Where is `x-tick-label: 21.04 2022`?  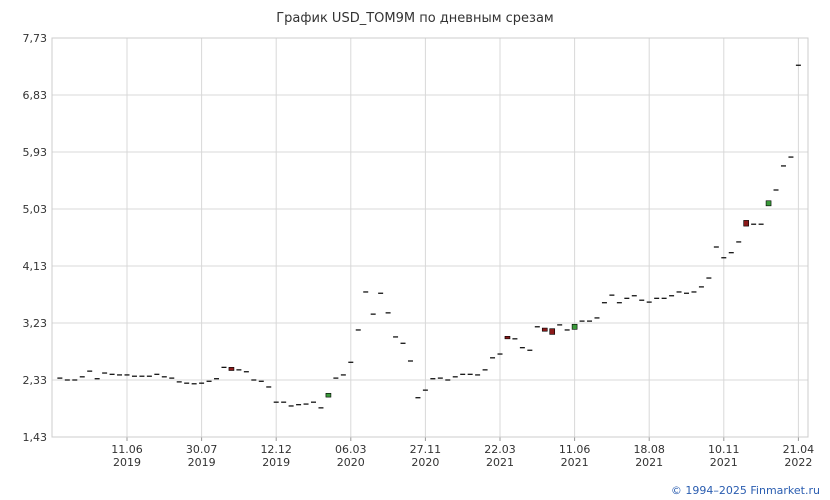
x-tick-label: 21.04 2022 is located at coordinates (799, 456).